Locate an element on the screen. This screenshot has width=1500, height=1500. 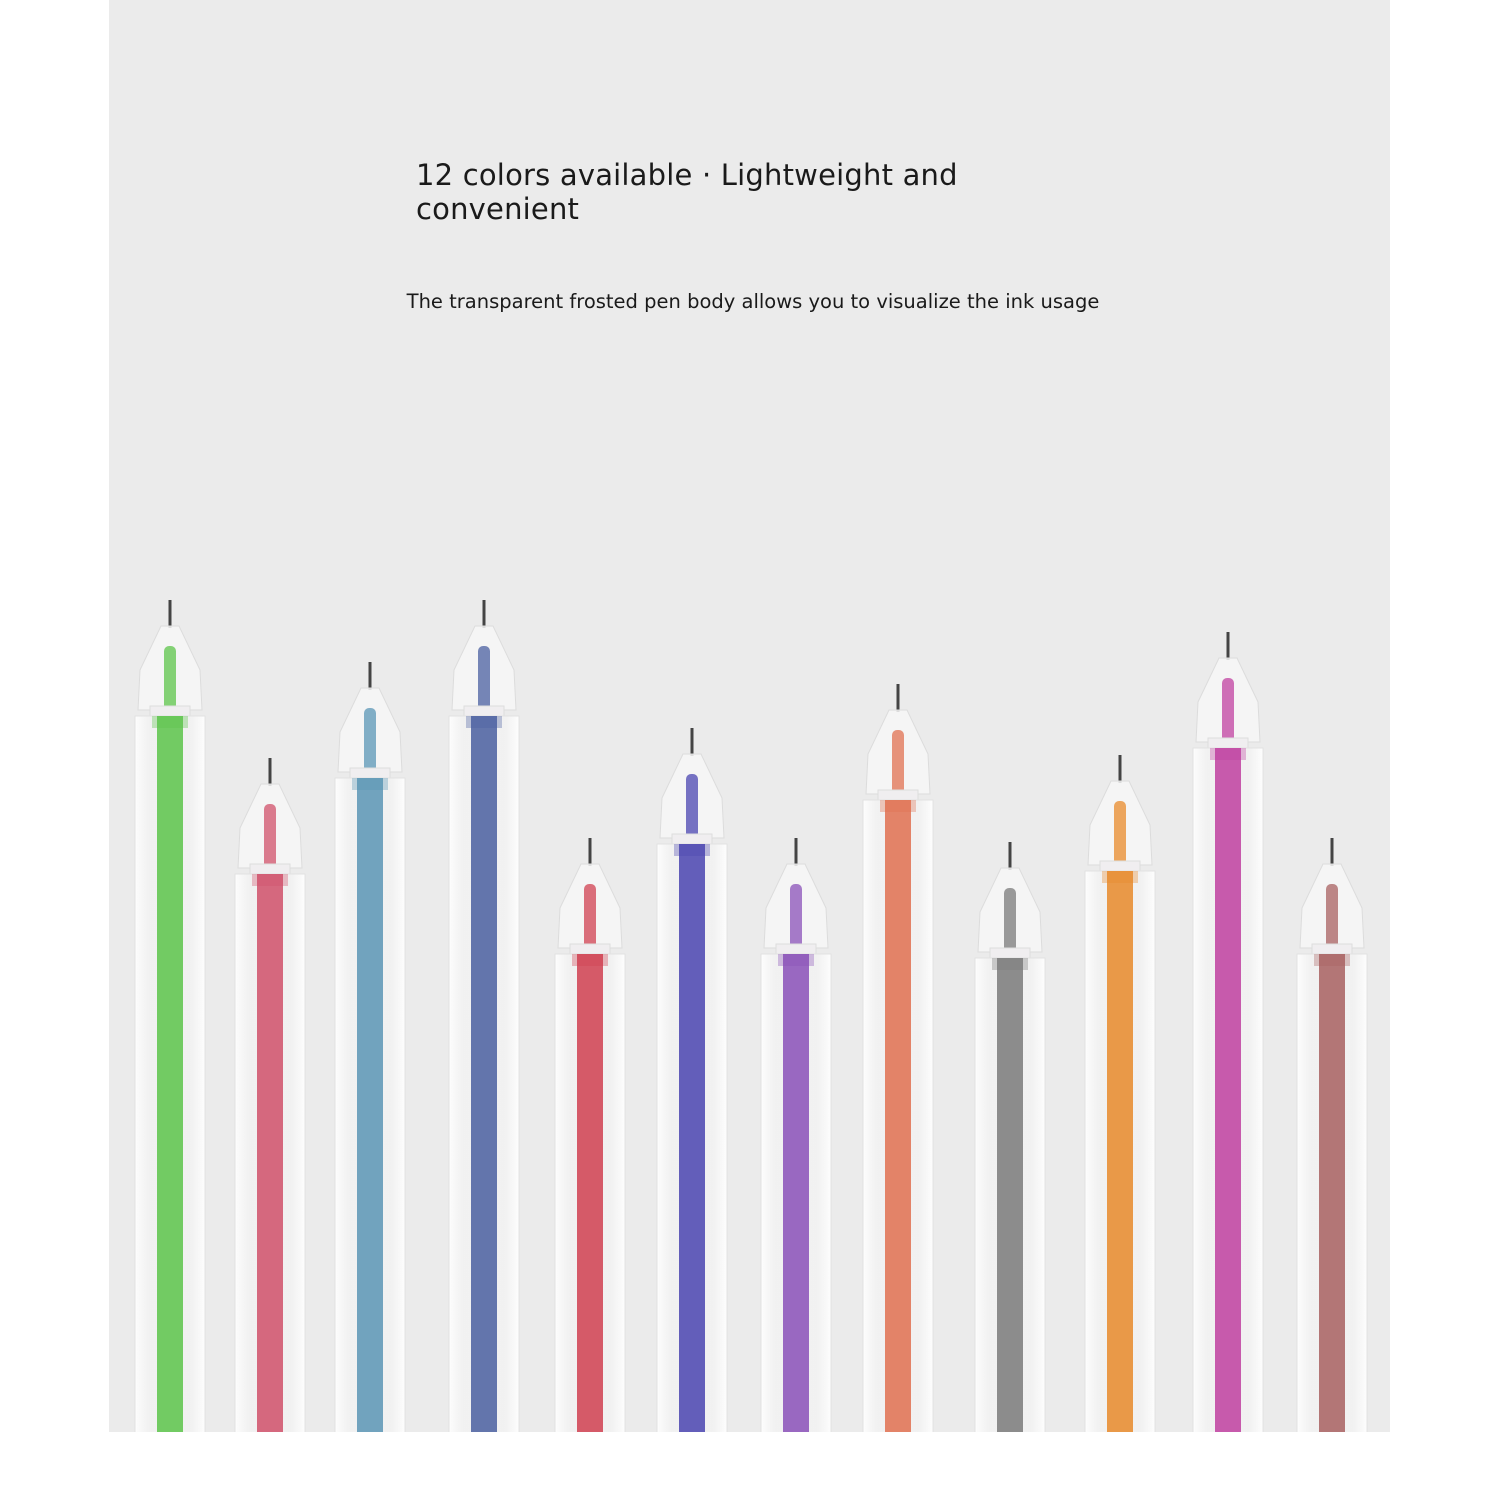
pen-teal-blue is located at coordinates (370, 1047).